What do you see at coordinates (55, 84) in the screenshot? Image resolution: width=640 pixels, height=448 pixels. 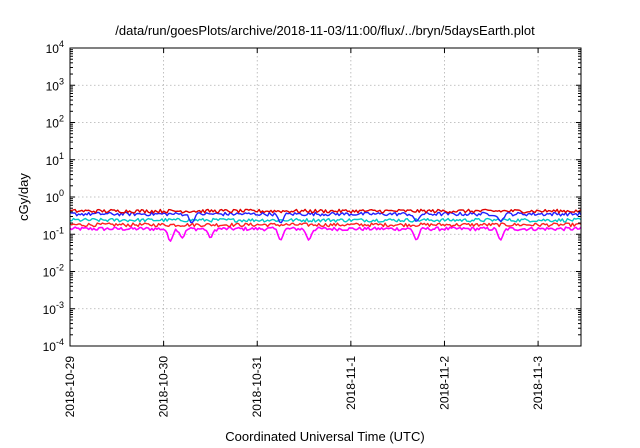 I see `y-tick-label: 10³` at bounding box center [55, 84].